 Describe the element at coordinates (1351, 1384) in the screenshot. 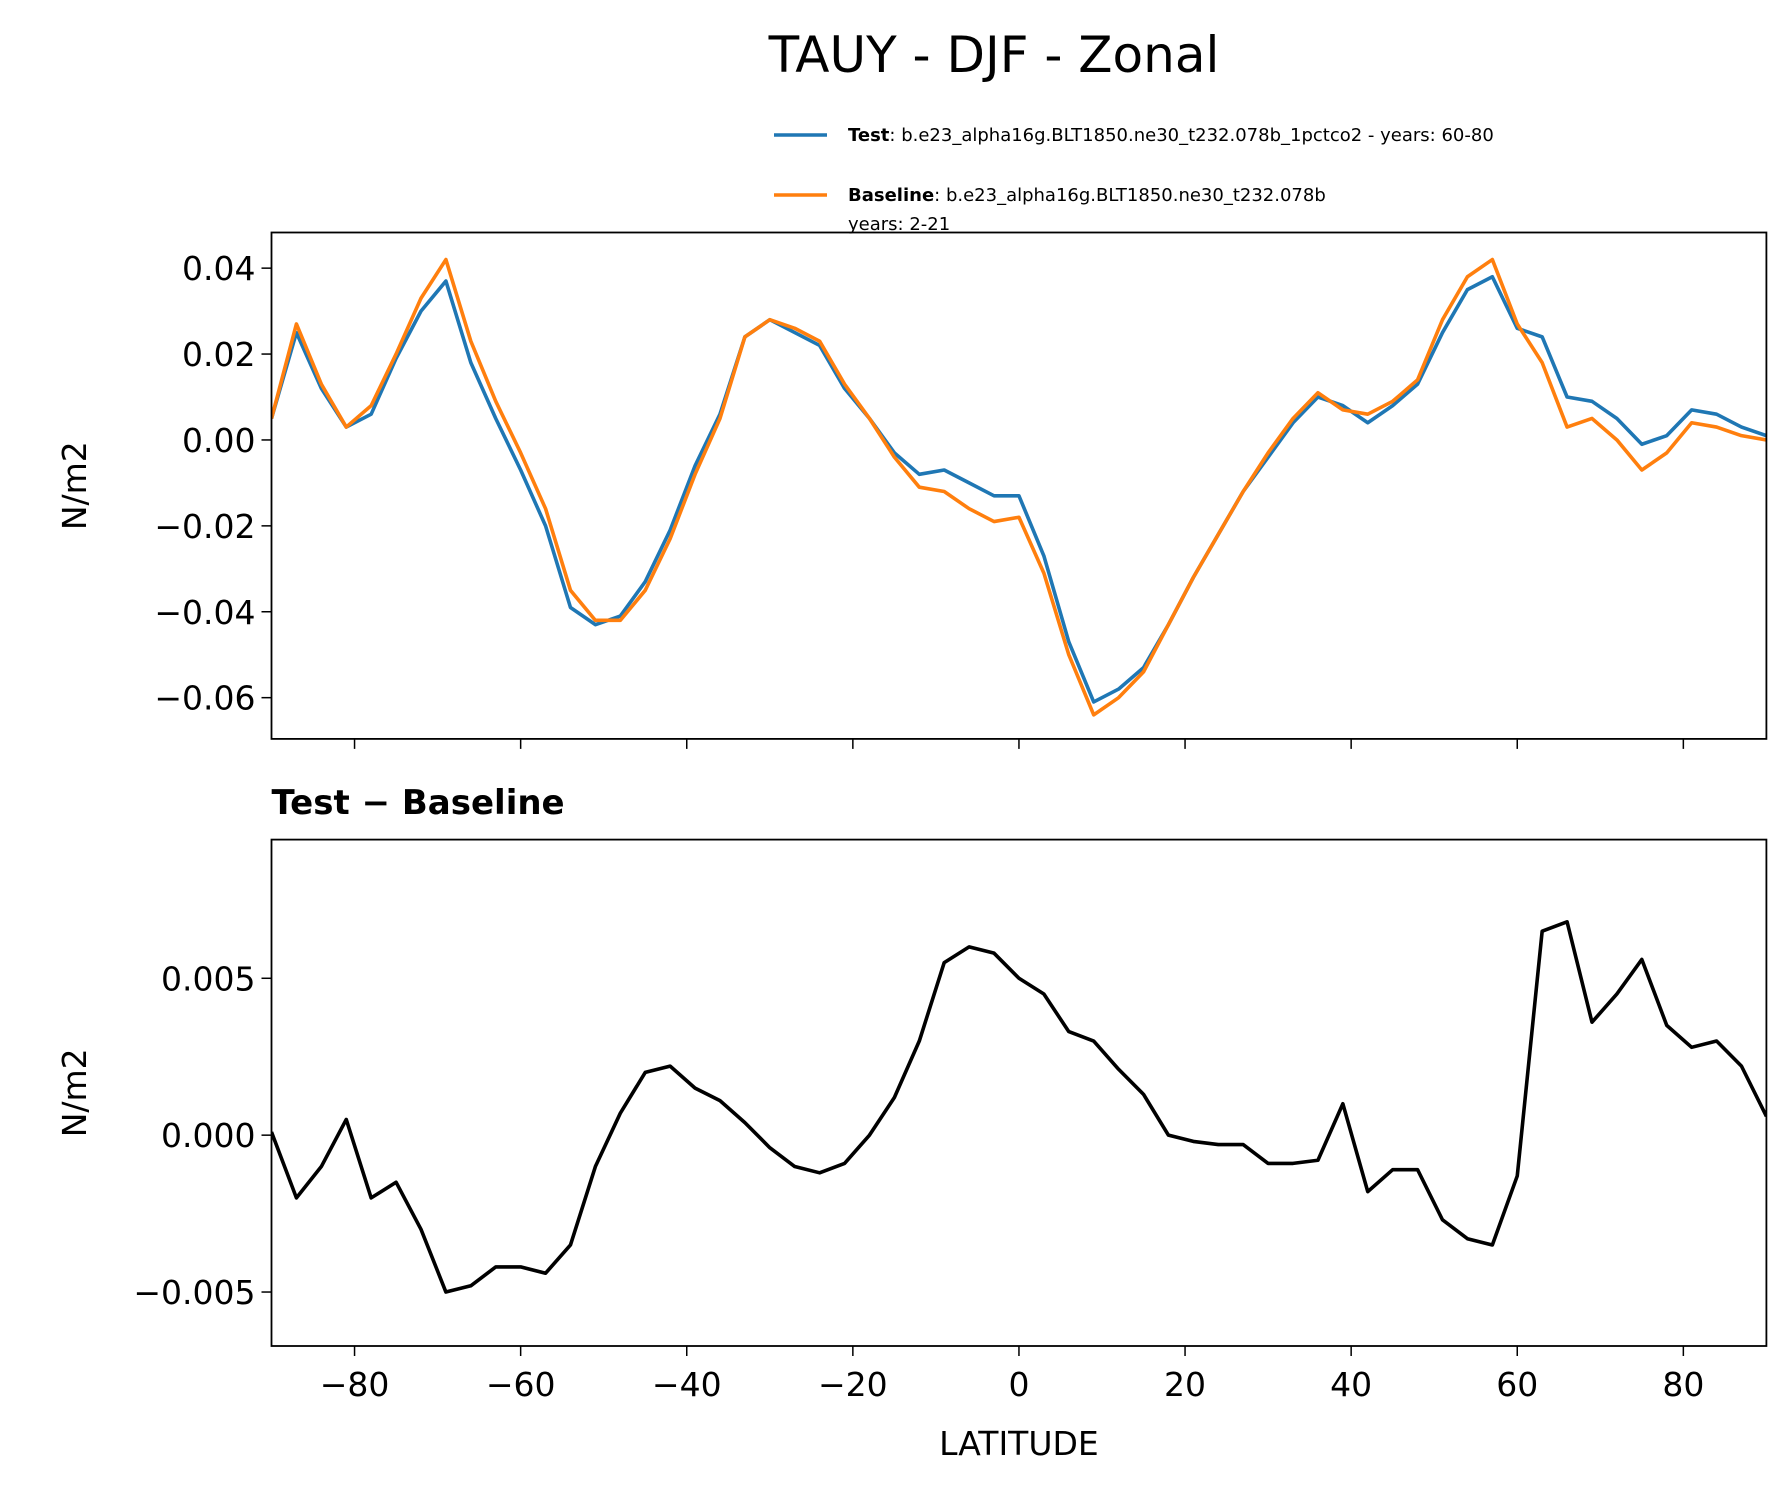

I see `x-tick-label: 40` at that location.